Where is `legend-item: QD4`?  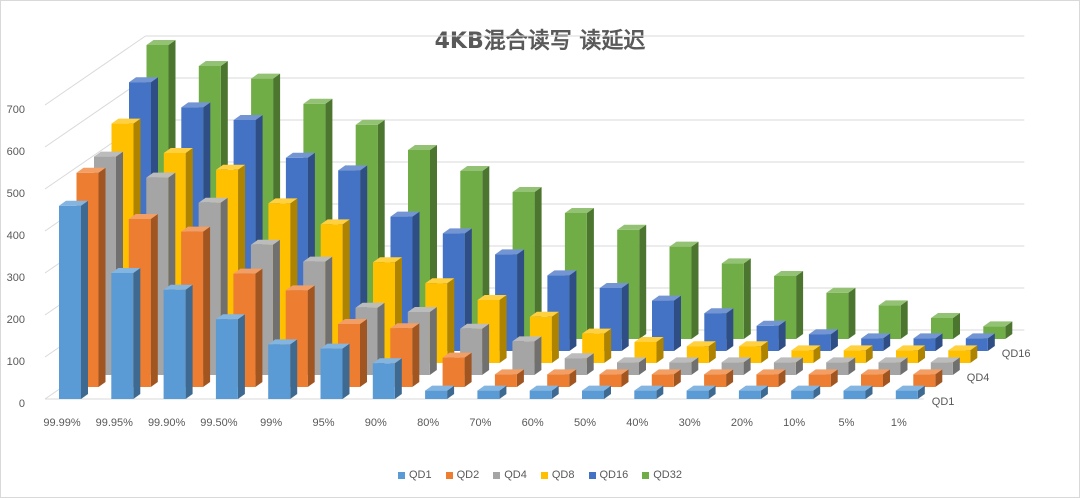
legend-item: QD4 is located at coordinates (510, 475).